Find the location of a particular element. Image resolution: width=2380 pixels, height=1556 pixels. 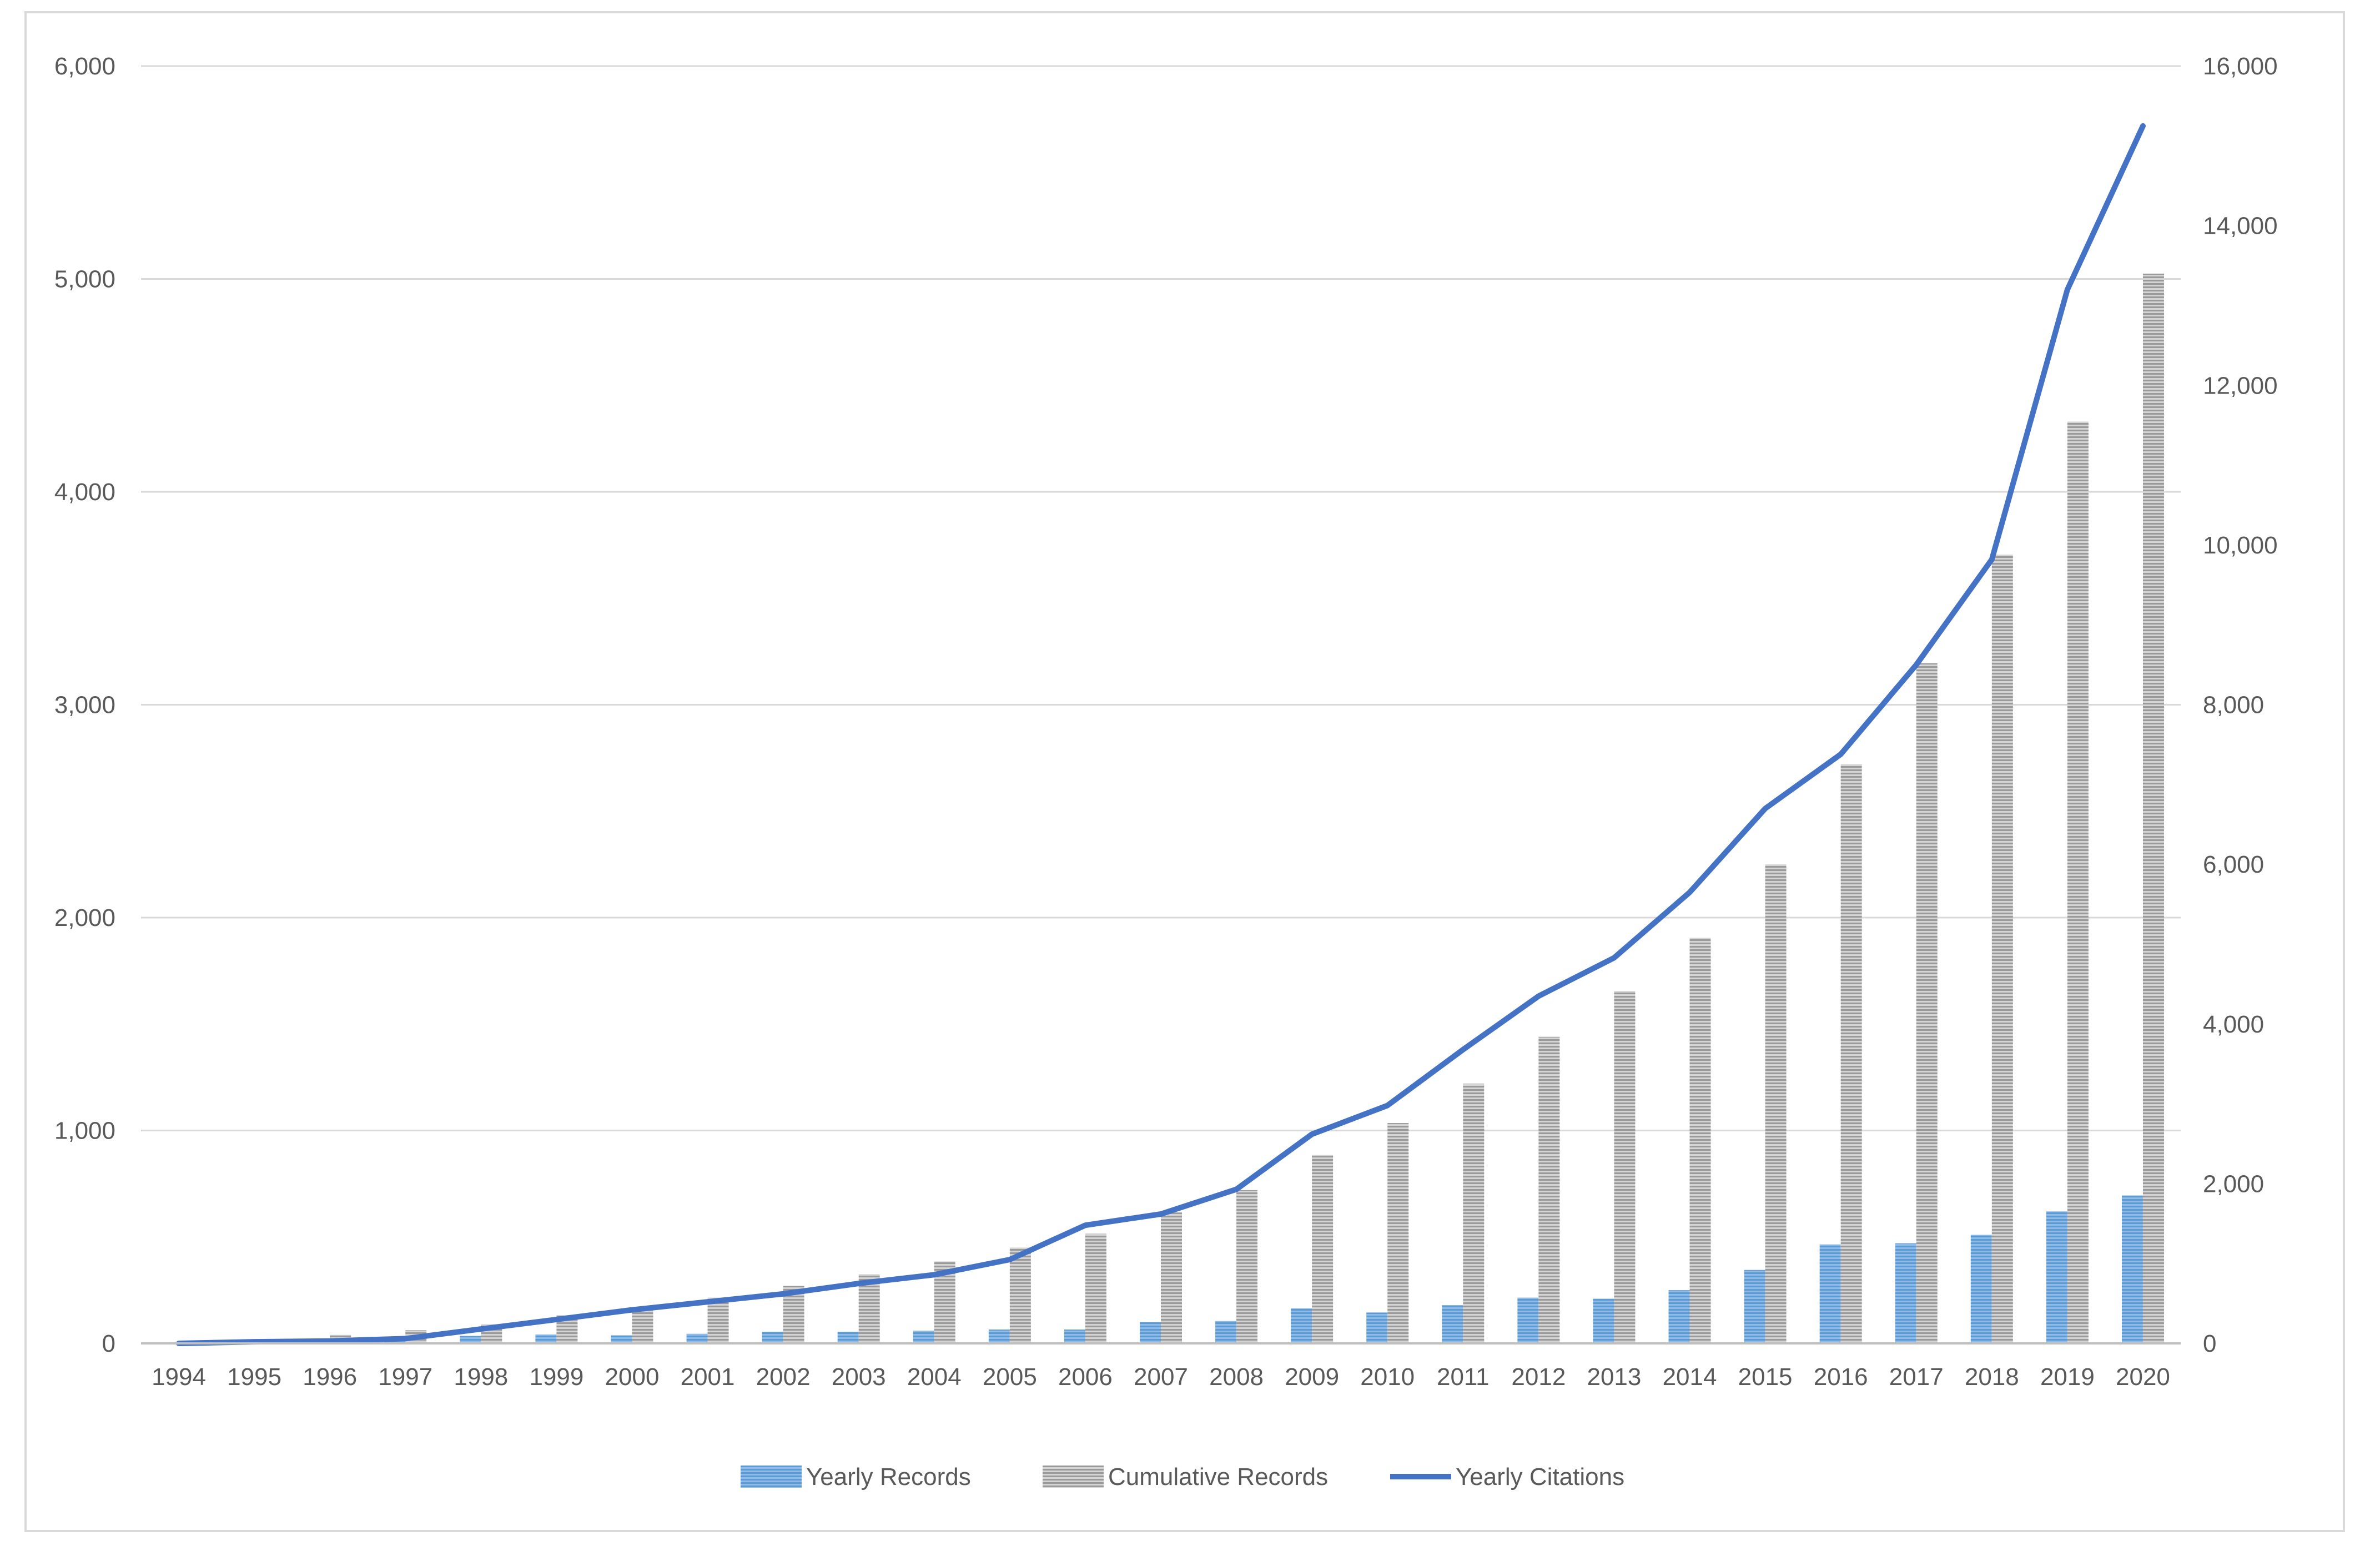

x-tick-label: 2019 is located at coordinates (2067, 1377).